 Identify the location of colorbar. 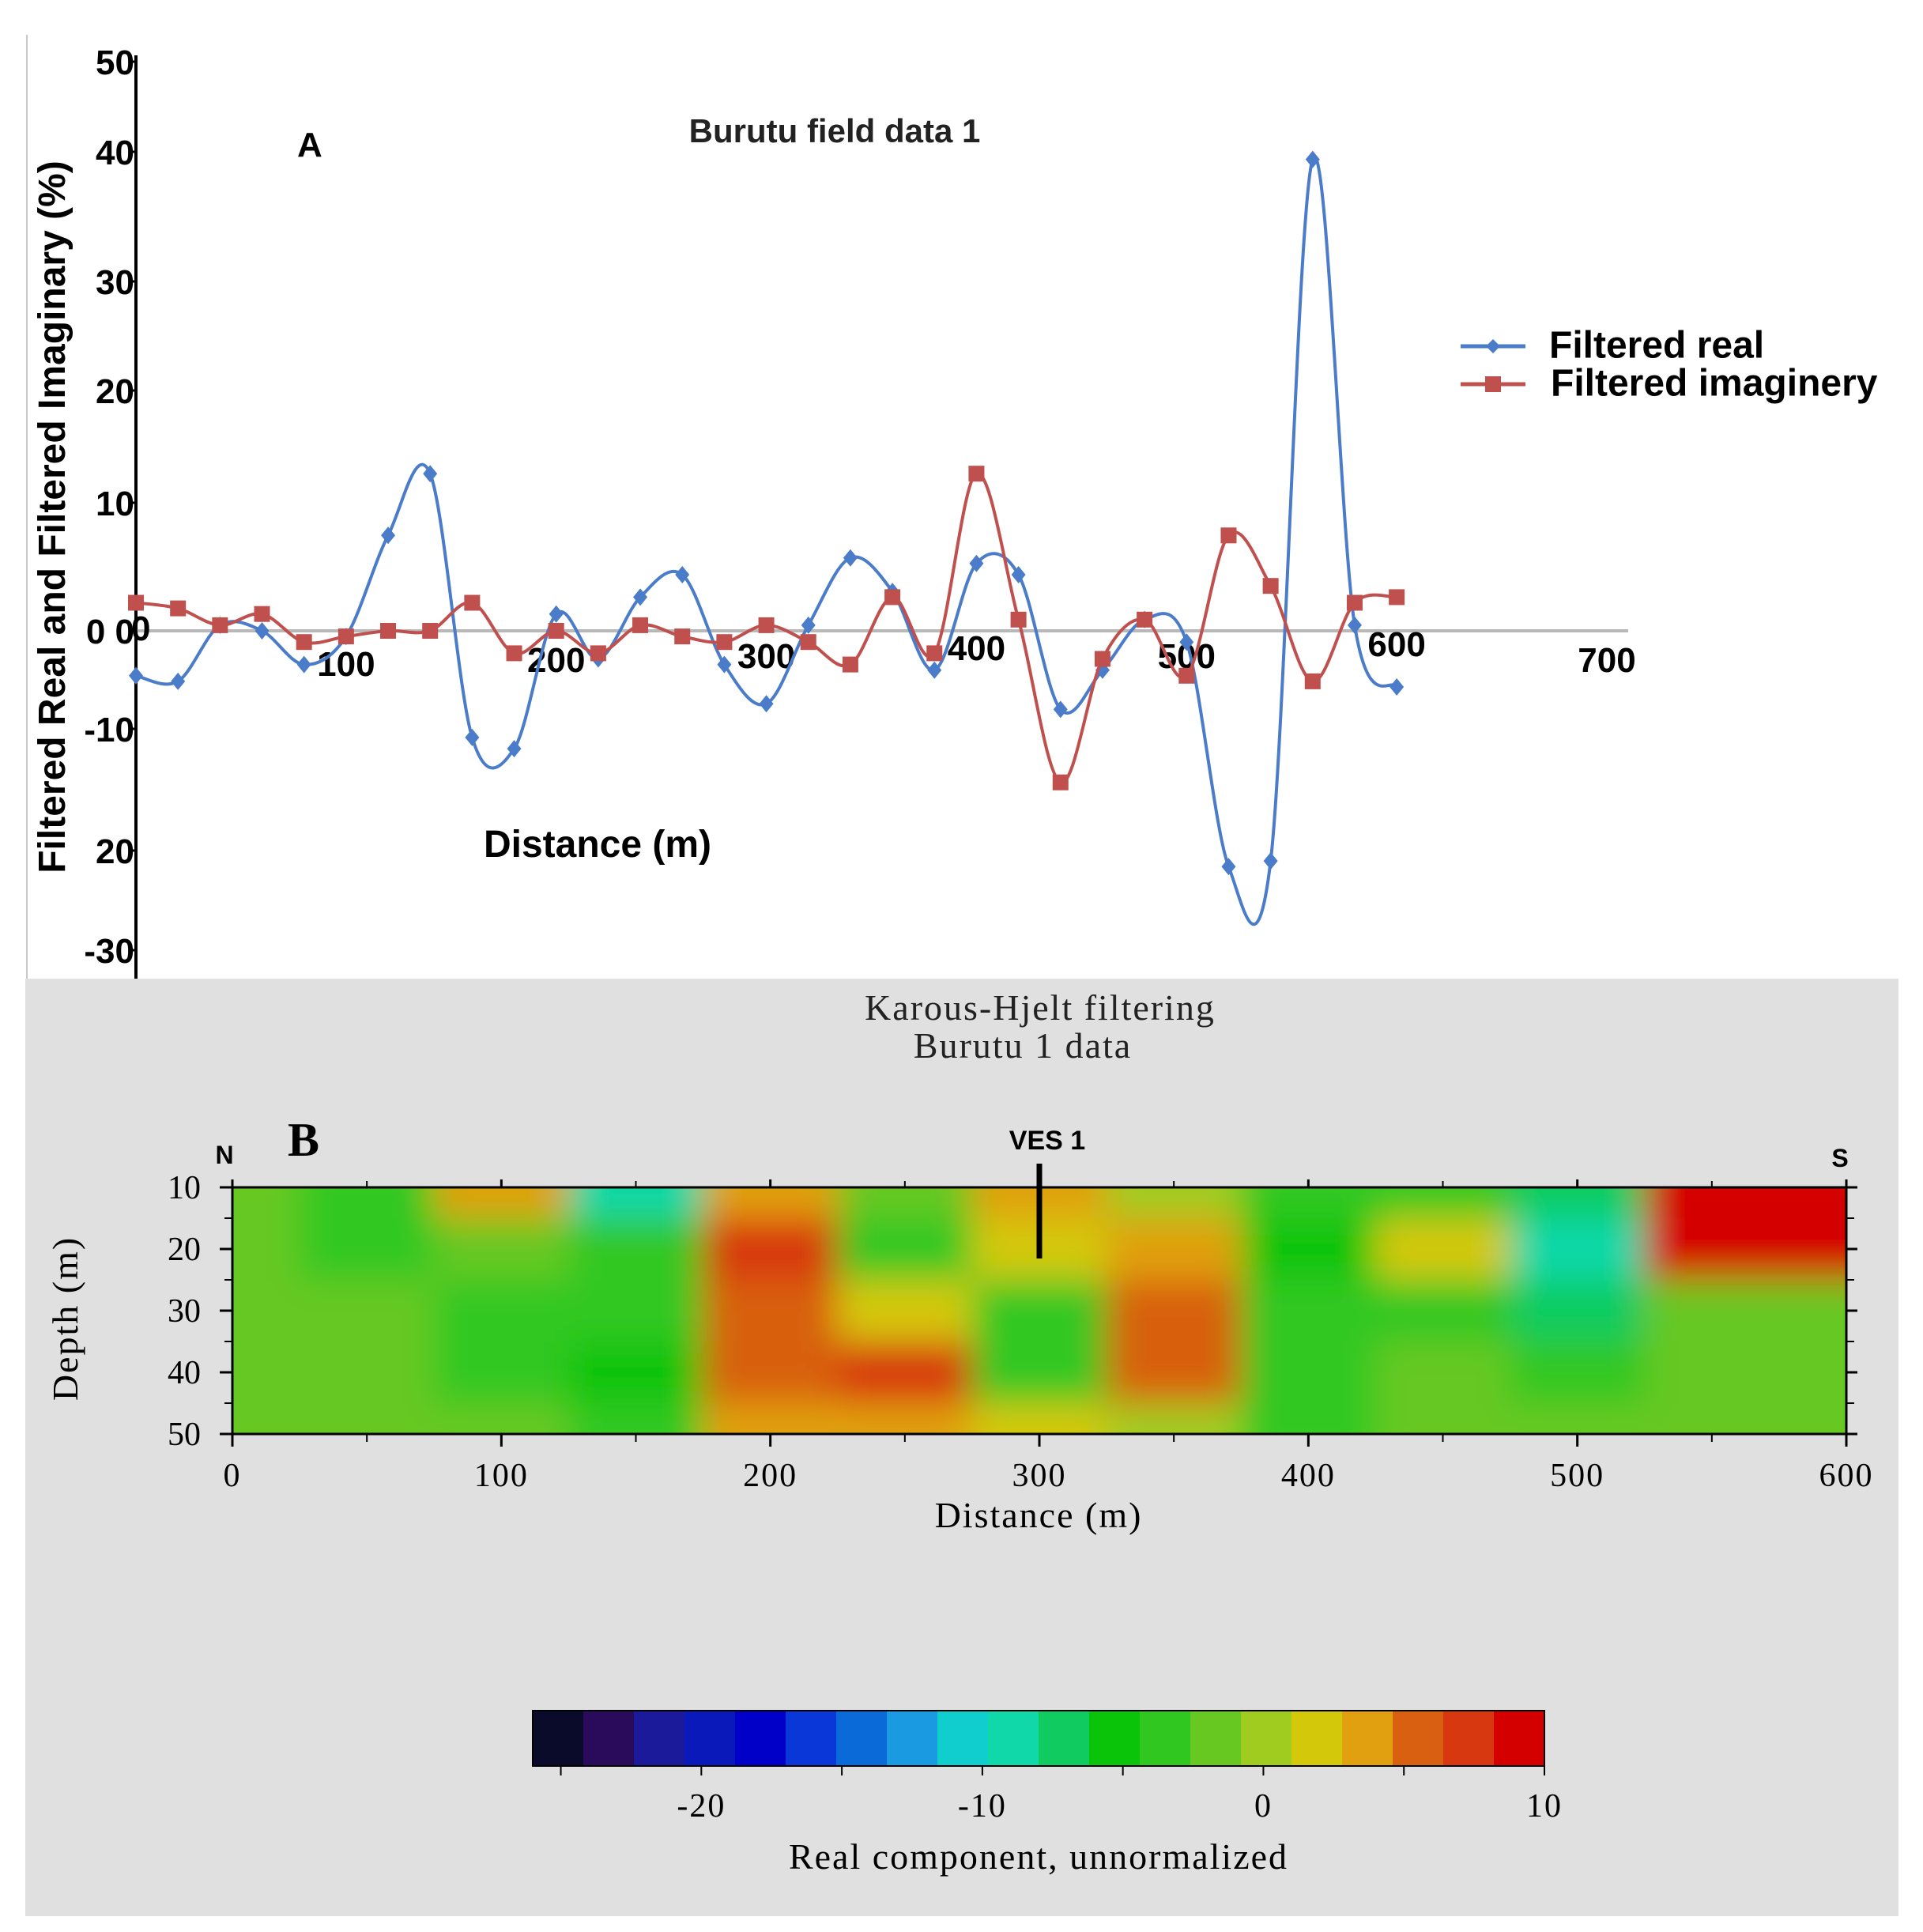
(1038, 1738).